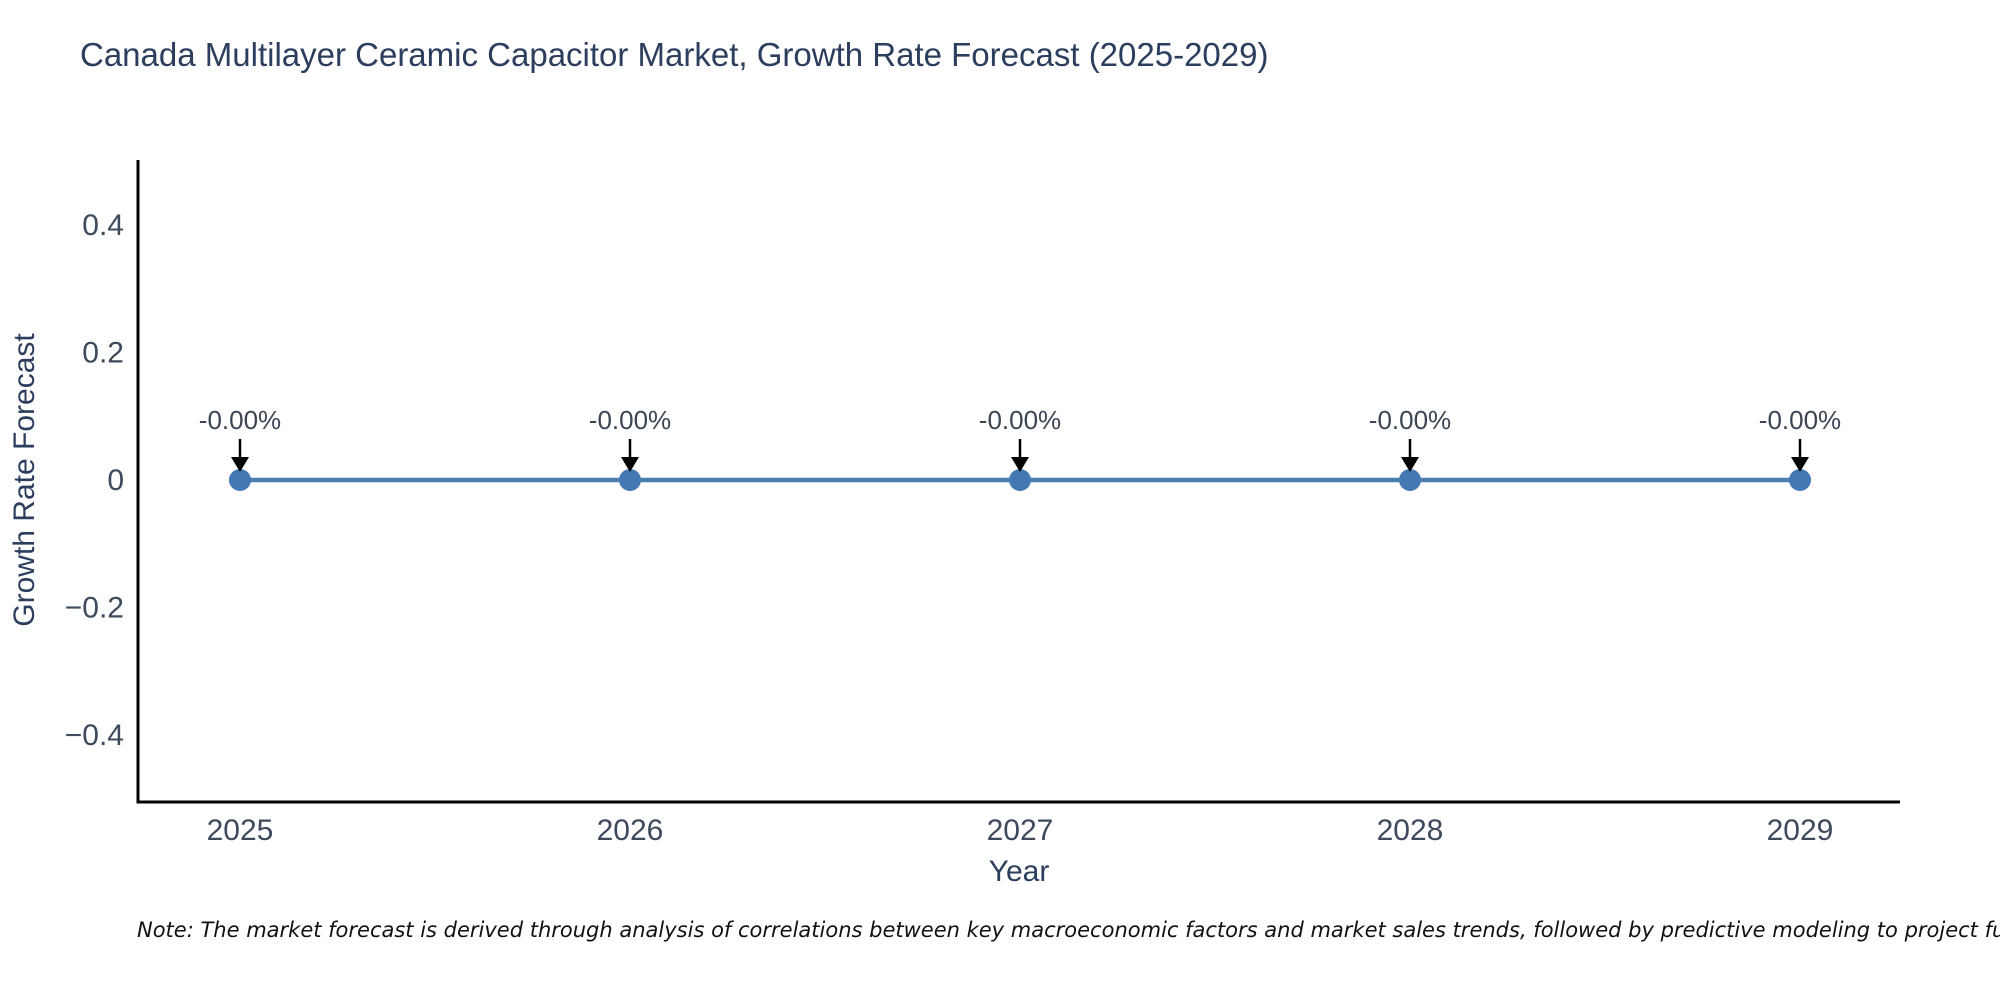 The image size is (2000, 1000). What do you see at coordinates (115, 480) in the screenshot?
I see `y-tick-label: 0` at bounding box center [115, 480].